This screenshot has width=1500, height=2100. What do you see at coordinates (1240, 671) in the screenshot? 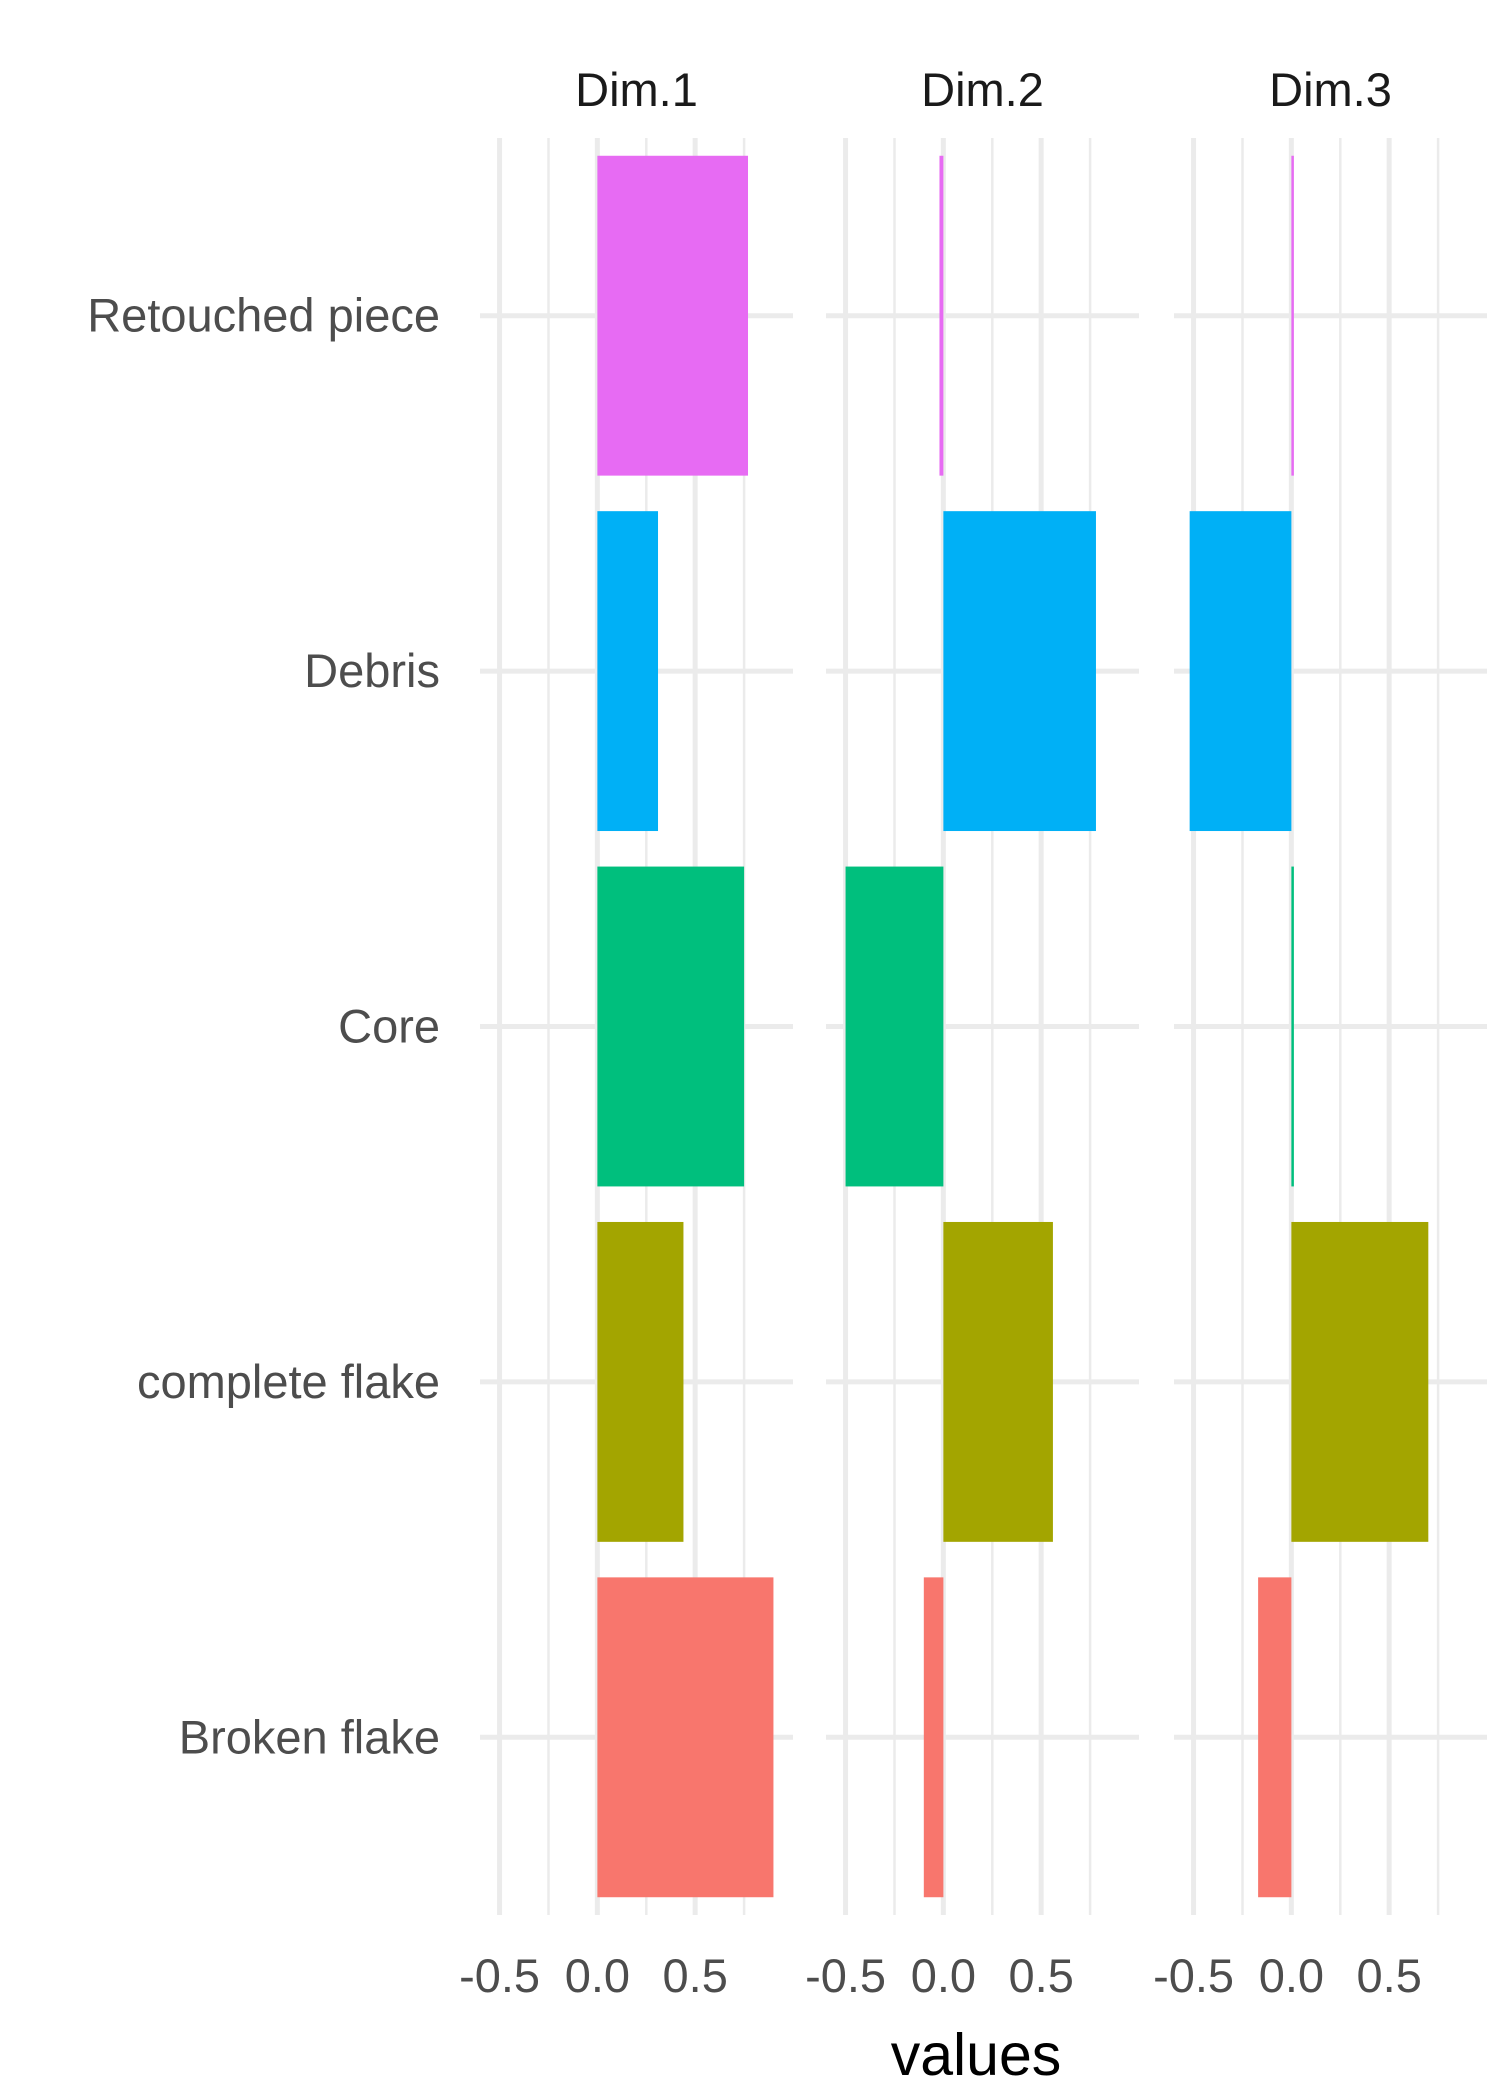
I see `bar-dim-3-debris` at bounding box center [1240, 671].